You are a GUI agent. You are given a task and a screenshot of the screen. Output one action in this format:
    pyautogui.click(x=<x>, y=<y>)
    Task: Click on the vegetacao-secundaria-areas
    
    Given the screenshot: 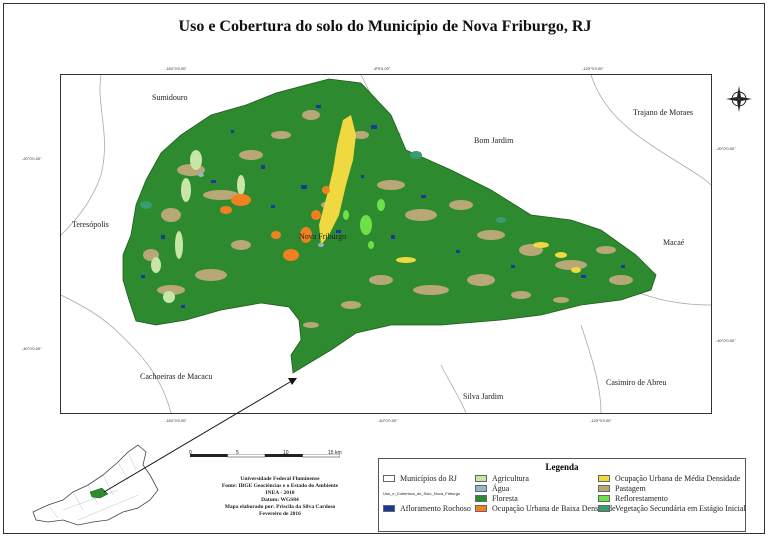 What is the action you would take?
    pyautogui.click(x=323, y=187)
    